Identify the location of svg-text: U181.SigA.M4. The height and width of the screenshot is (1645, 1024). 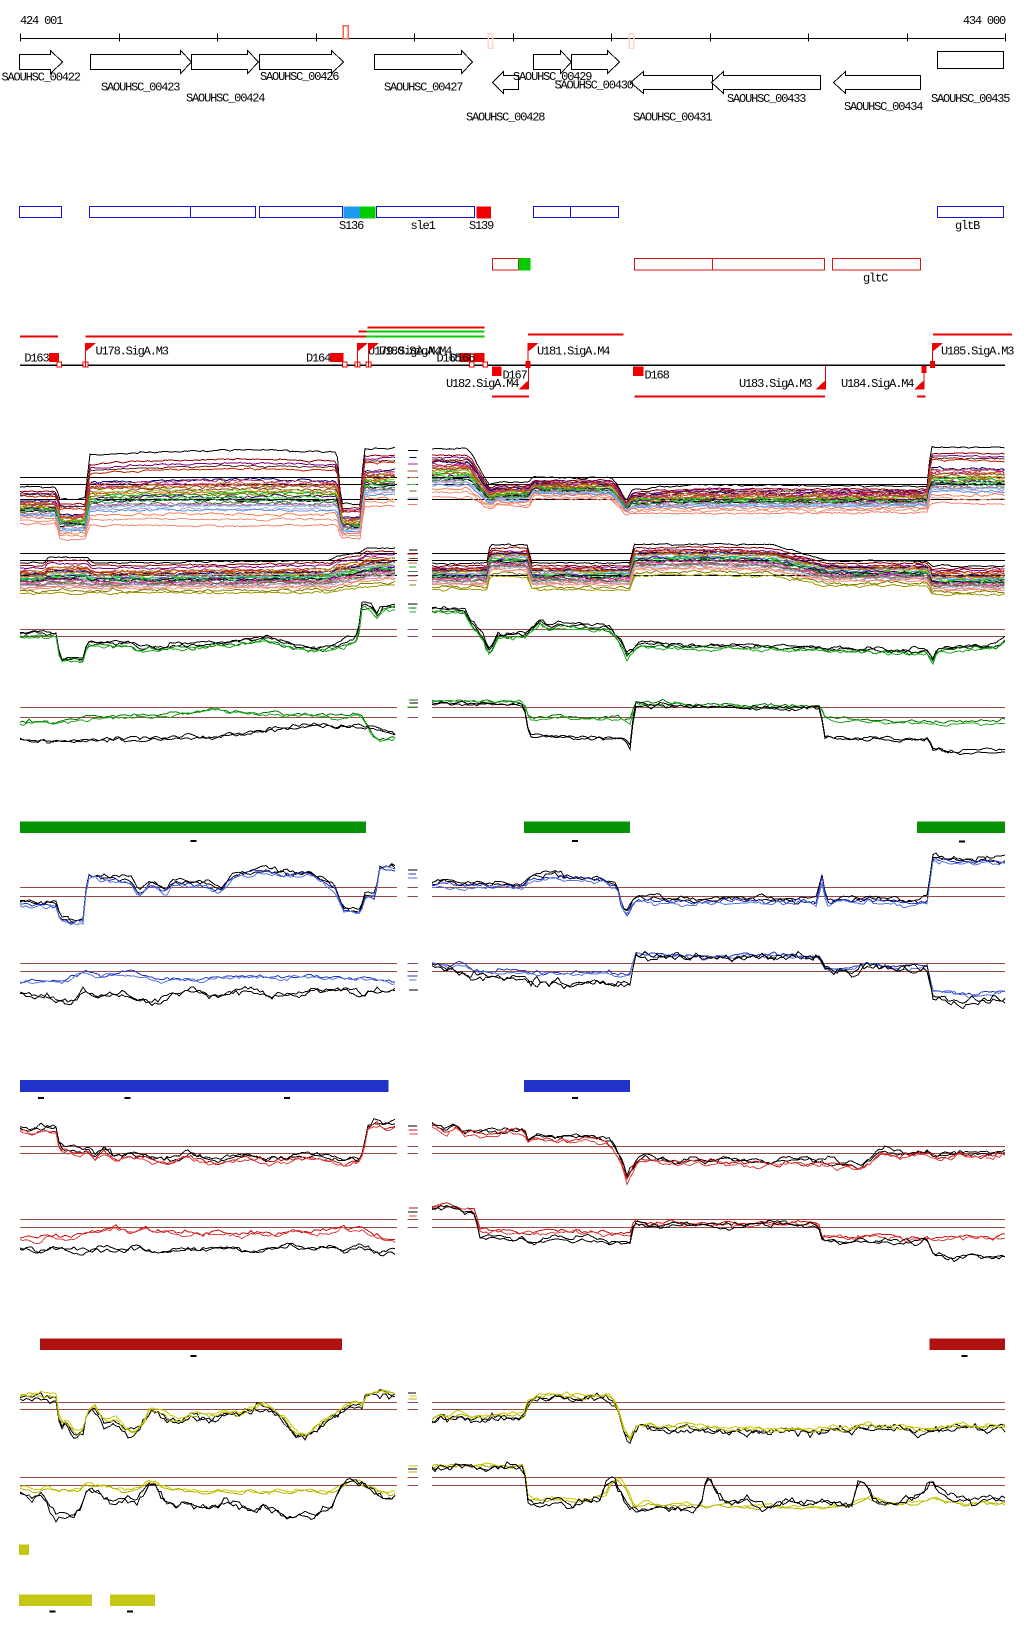
(573, 351).